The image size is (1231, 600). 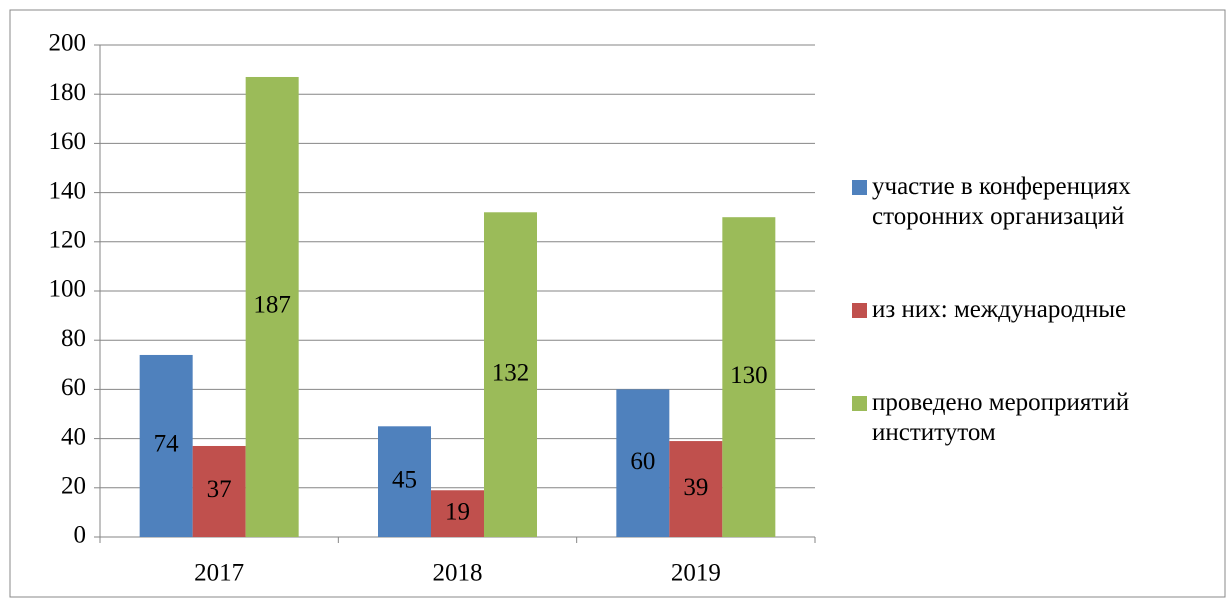 I want to click on legend-item: проведено мероприятий институтом, so click(x=1032, y=418).